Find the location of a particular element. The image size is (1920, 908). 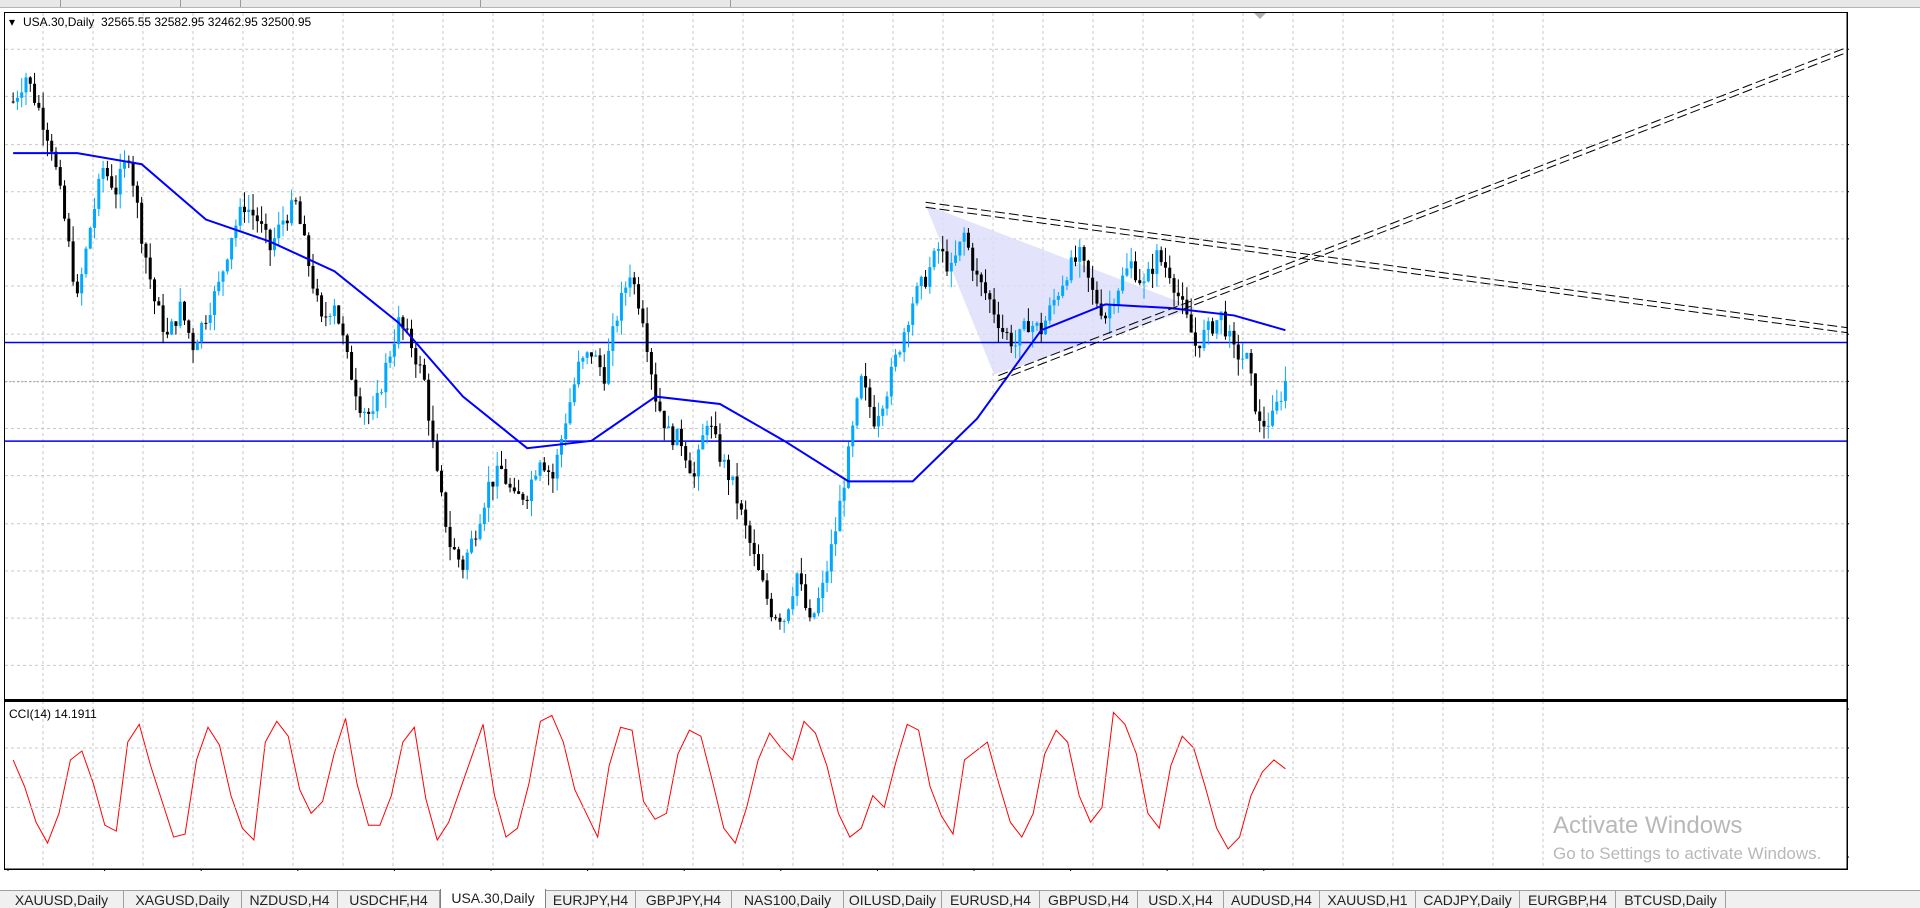

tab-eurjpy-h4: EURJPY,H4 is located at coordinates (591, 899).